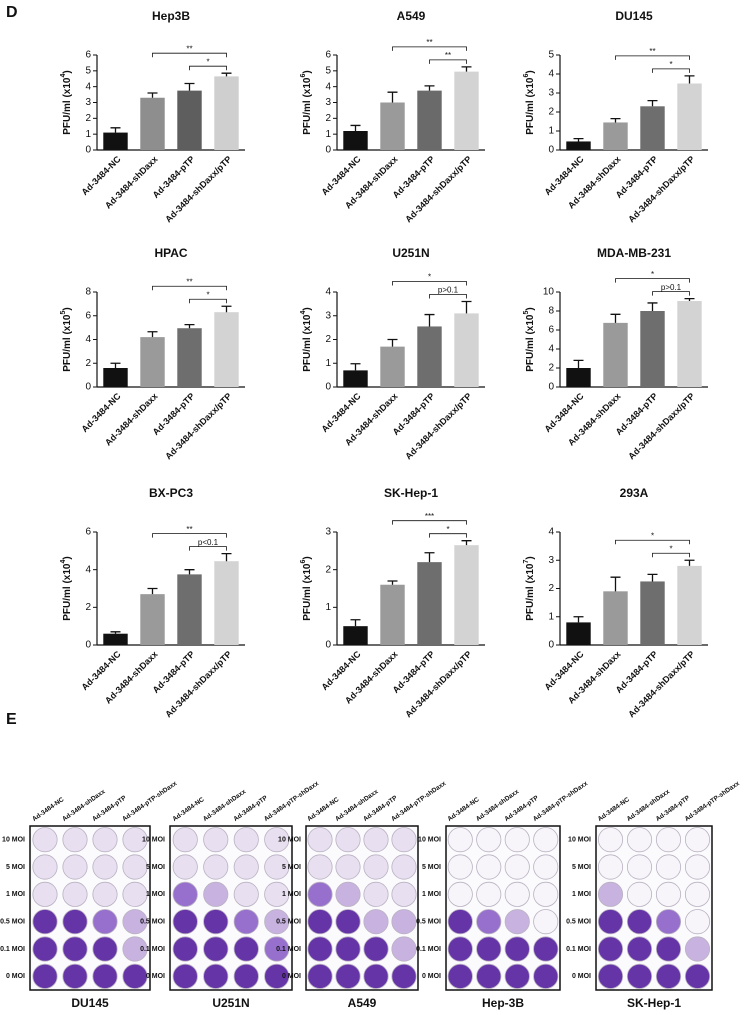 The height and width of the screenshot is (1015, 750). Describe the element at coordinates (578, 949) in the screenshot. I see `row-label: 0.1 MOI` at that location.